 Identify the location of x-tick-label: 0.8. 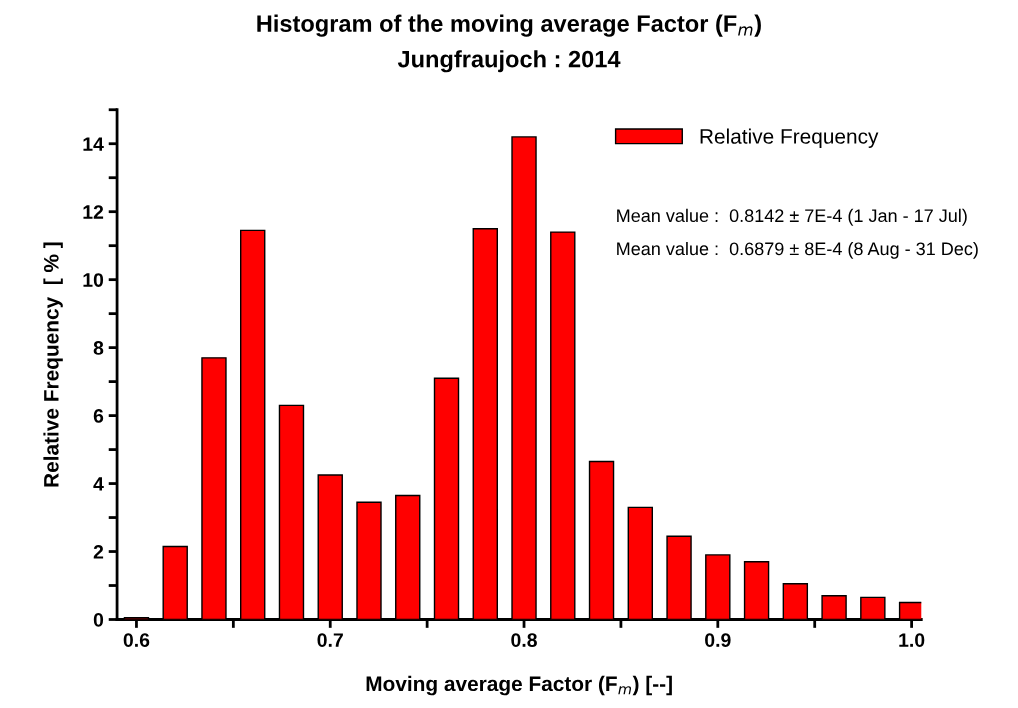
(524, 640).